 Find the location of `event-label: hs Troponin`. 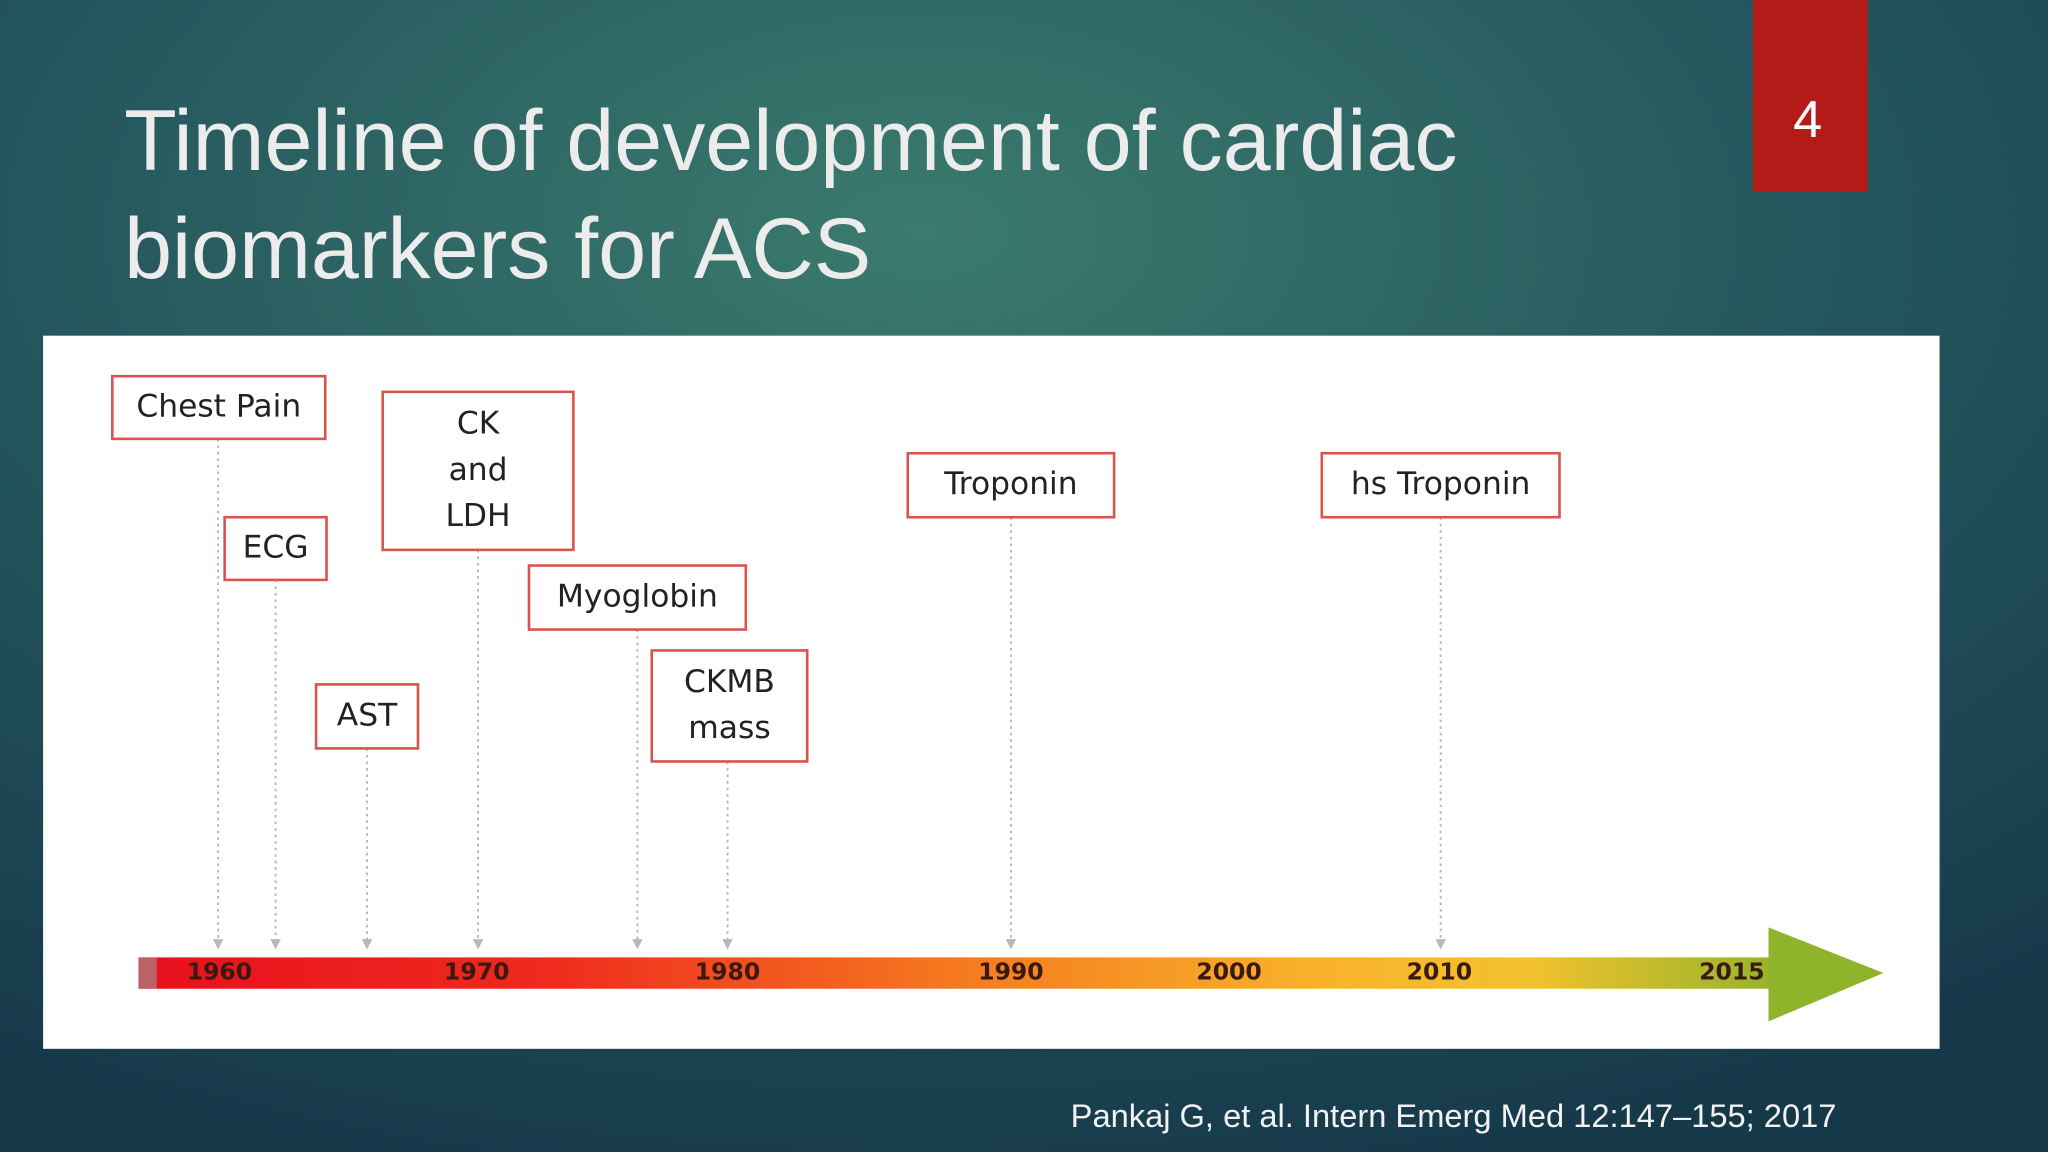

event-label: hs Troponin is located at coordinates (1441, 484).